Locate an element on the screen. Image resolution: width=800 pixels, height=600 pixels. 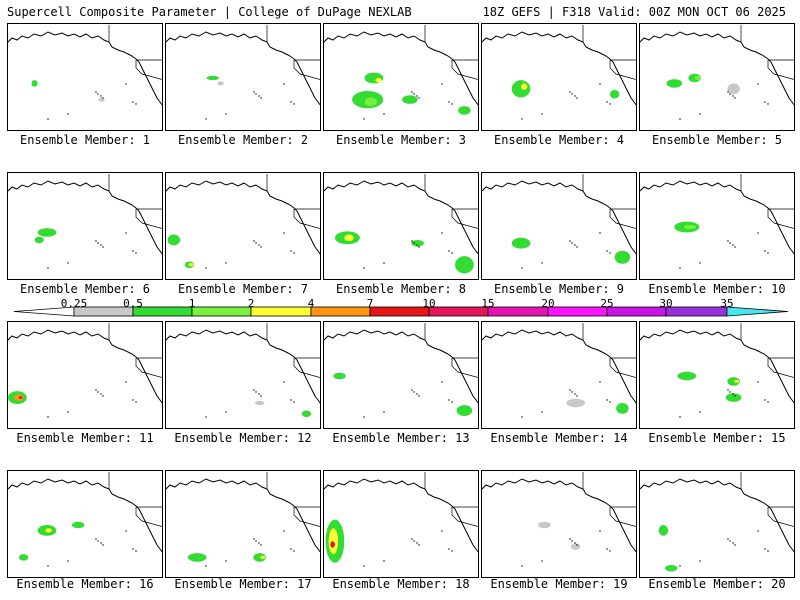
member-label-2: Ensemble Member: 2 is located at coordinates (243, 140).